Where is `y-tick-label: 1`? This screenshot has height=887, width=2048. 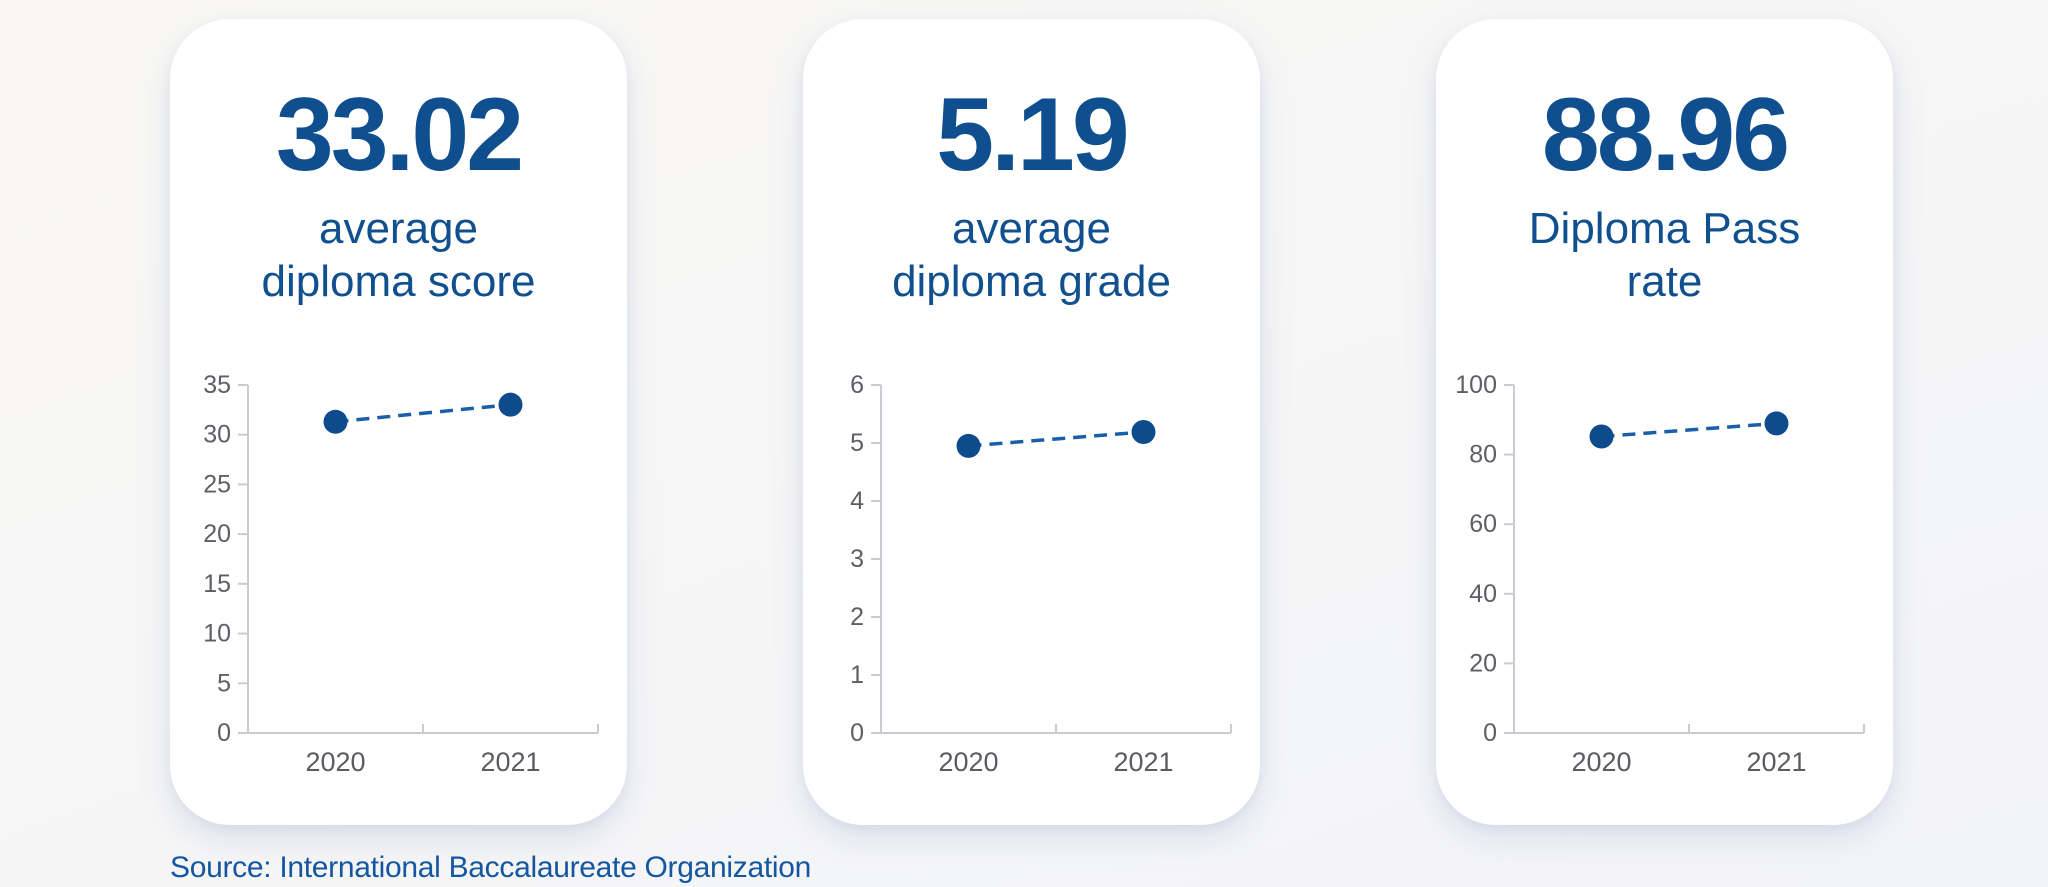 y-tick-label: 1 is located at coordinates (857, 675).